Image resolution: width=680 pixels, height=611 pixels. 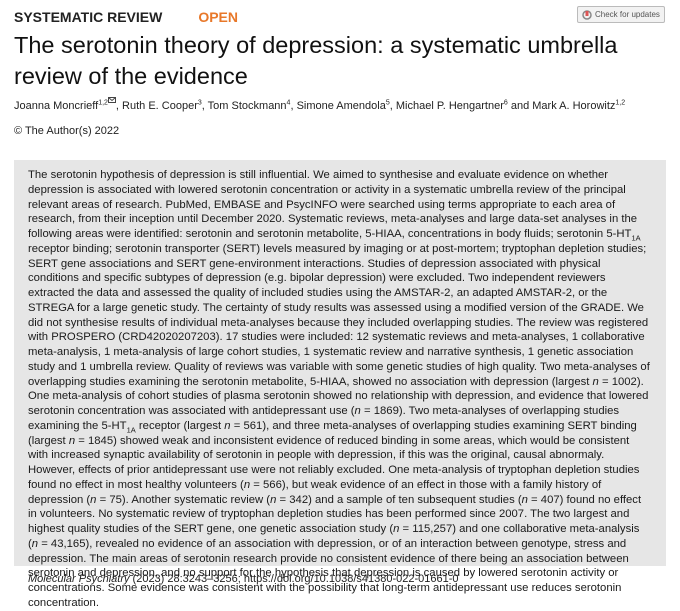 I want to click on update-icon, so click(x=587, y=14).